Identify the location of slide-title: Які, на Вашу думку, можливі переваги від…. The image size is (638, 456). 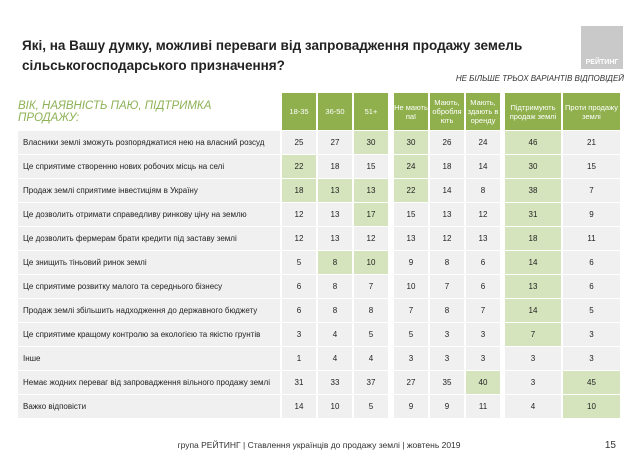
(272, 55).